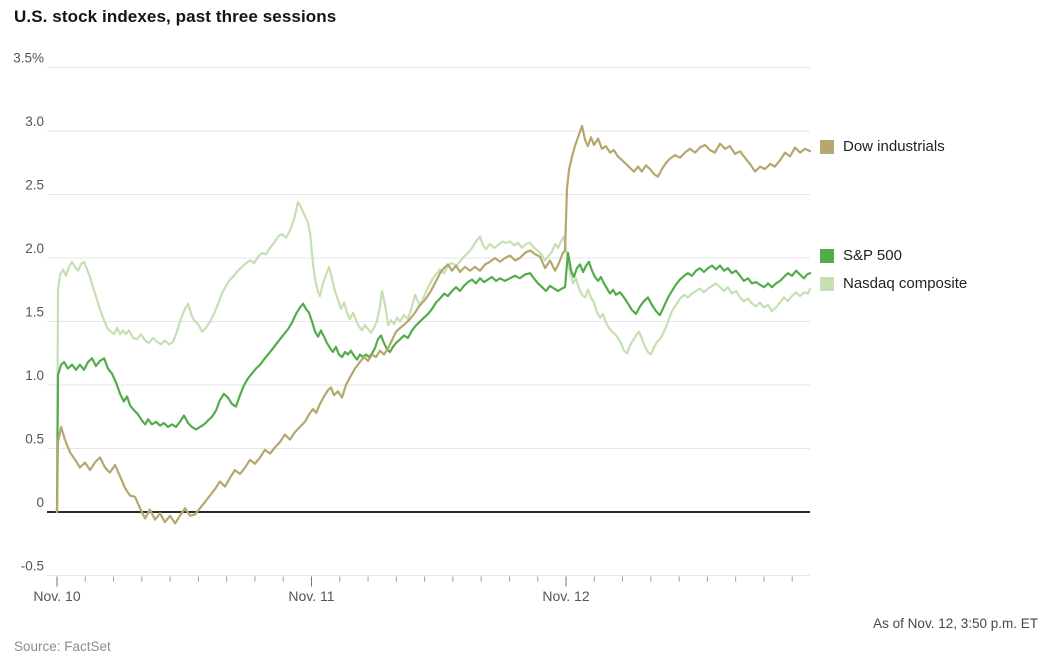 The height and width of the screenshot is (669, 1054). Describe the element at coordinates (565, 596) in the screenshot. I see `svg-text: Nov. 12` at that location.